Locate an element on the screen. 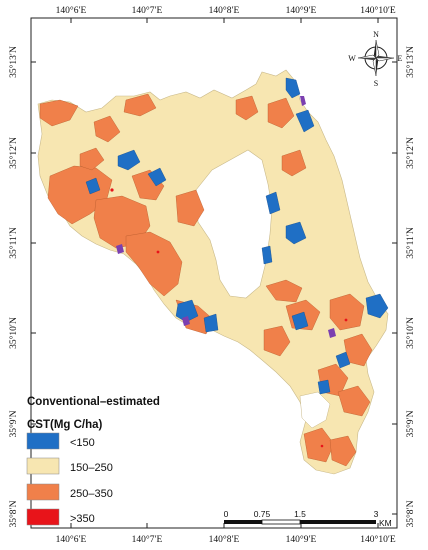 The width and height of the screenshot is (428, 550). top-lon-label: 140°8′E is located at coordinates (224, 10).